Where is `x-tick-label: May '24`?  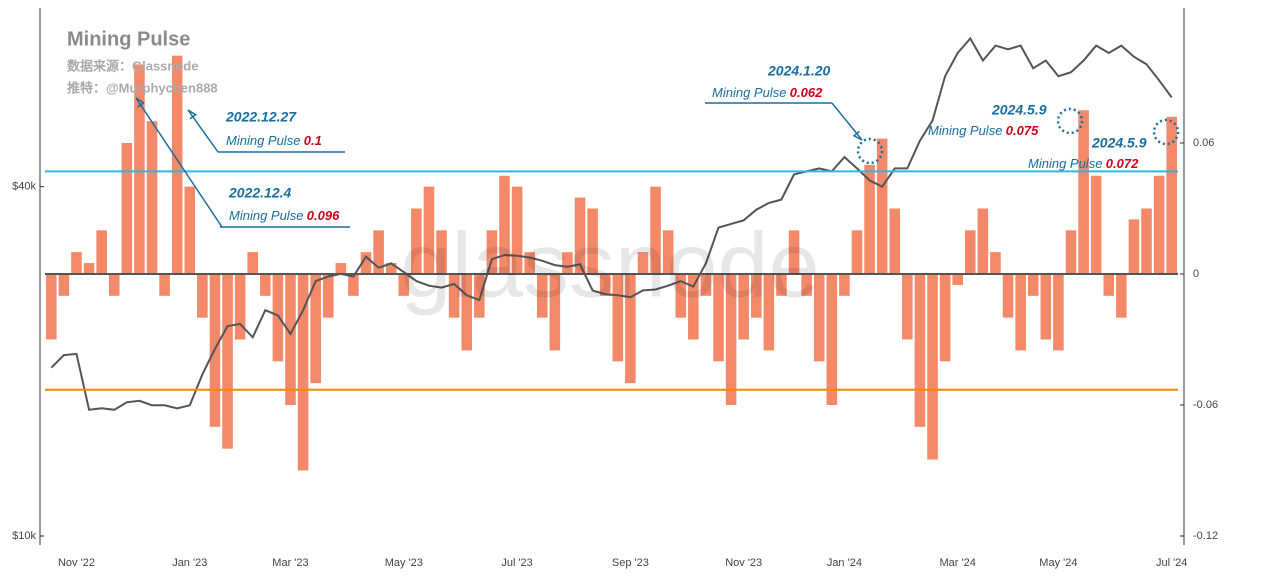 x-tick-label: May '24 is located at coordinates (1058, 563).